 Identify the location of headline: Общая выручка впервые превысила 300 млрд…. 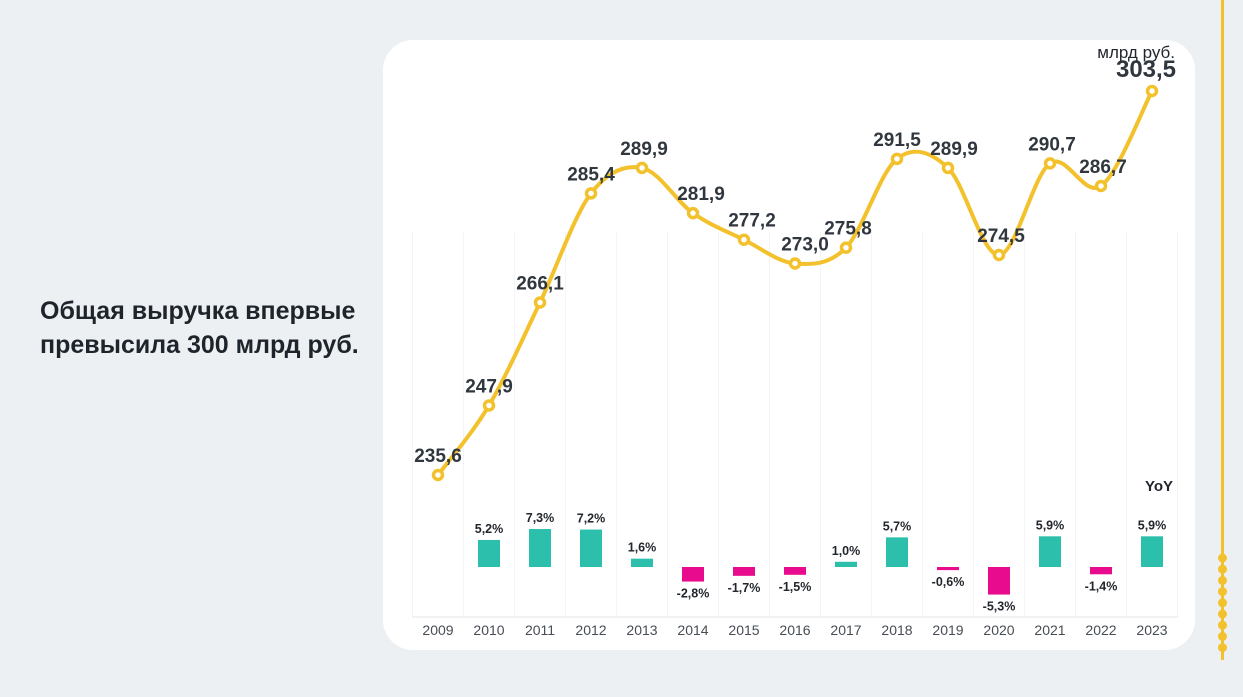
(199, 328).